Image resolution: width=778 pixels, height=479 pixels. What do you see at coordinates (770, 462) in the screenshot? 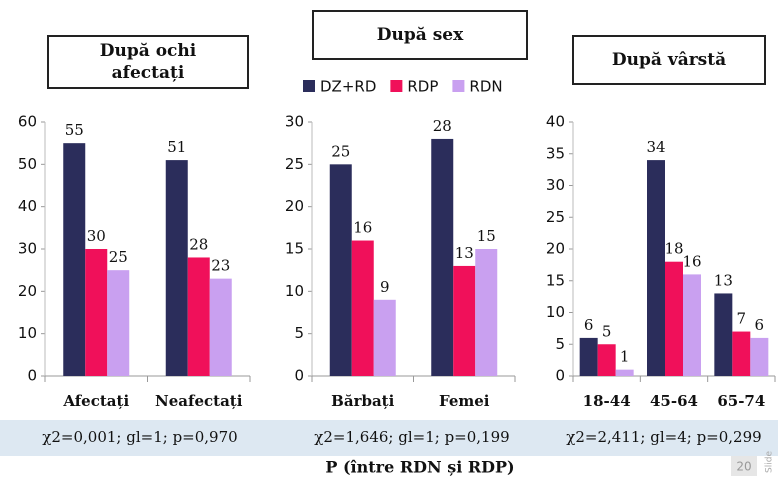
I see `slide-label: Slide` at bounding box center [770, 462].